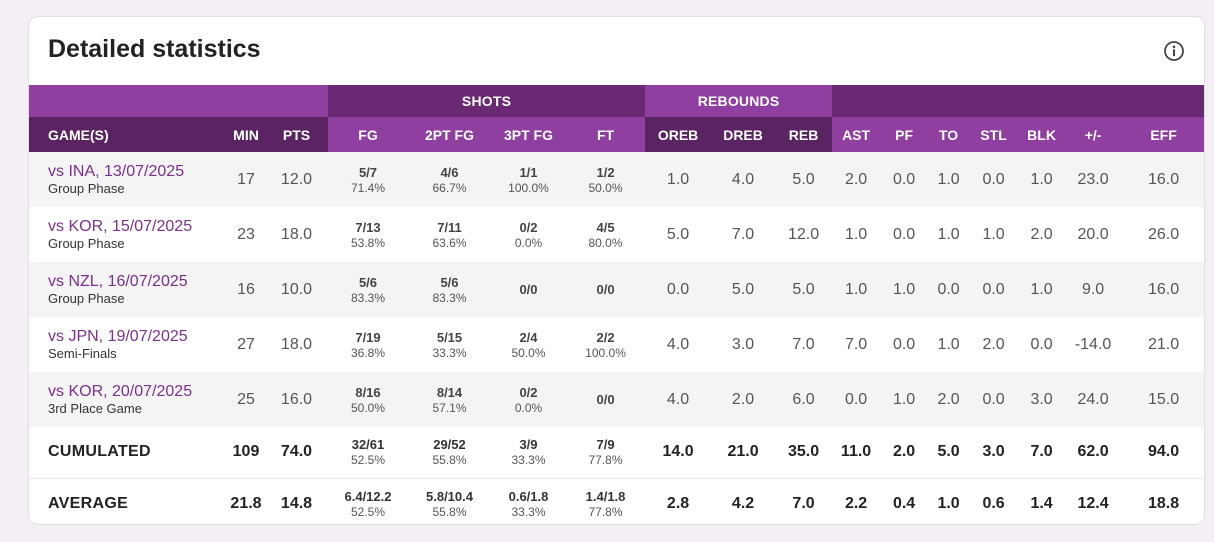 Image resolution: width=1214 pixels, height=542 pixels. Describe the element at coordinates (803, 452) in the screenshot. I see `reb-cell: 35.0` at that location.